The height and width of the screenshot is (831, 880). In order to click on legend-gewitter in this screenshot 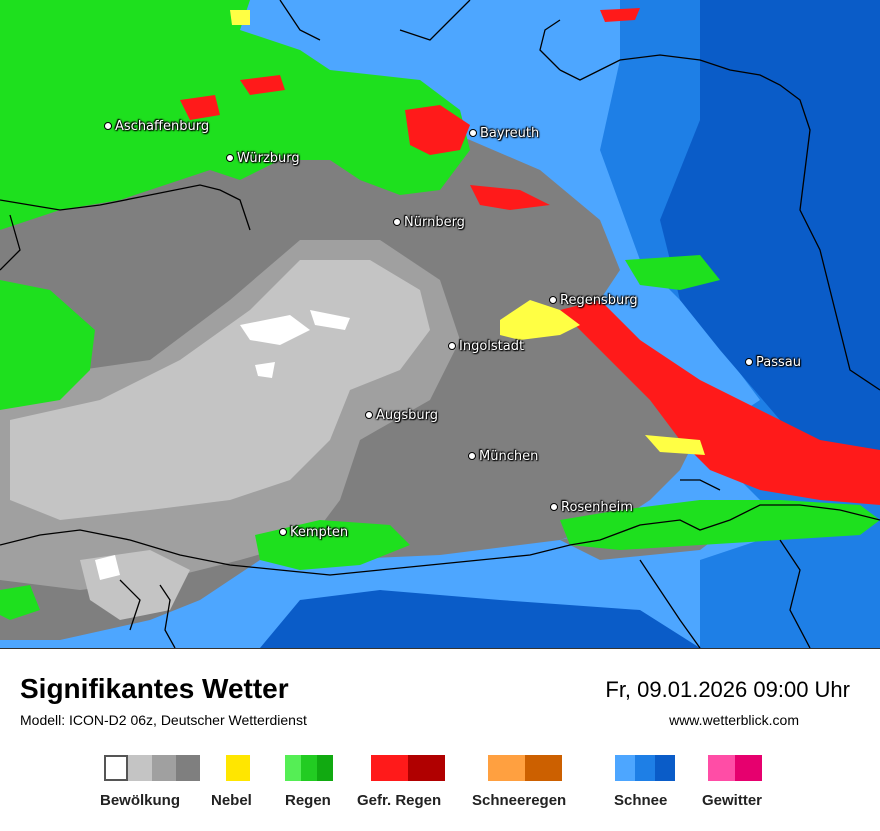, I will do `click(735, 768)`.